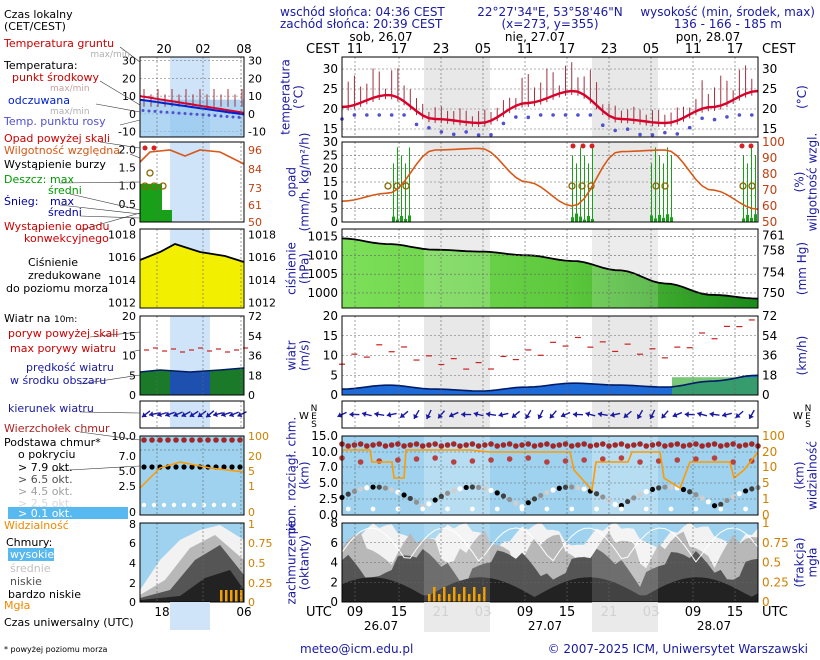 The height and width of the screenshot is (660, 820). Describe the element at coordinates (132, 543) in the screenshot. I see `legend-cc-left-tick: 6` at that location.